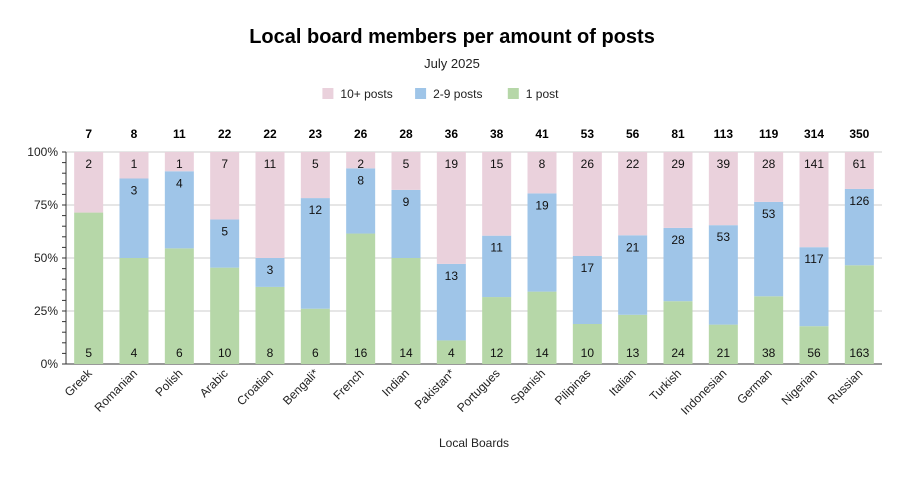 Image resolution: width=905 pixels, height=479 pixels. Describe the element at coordinates (724, 237) in the screenshot. I see `segment-value-label: 53` at that location.